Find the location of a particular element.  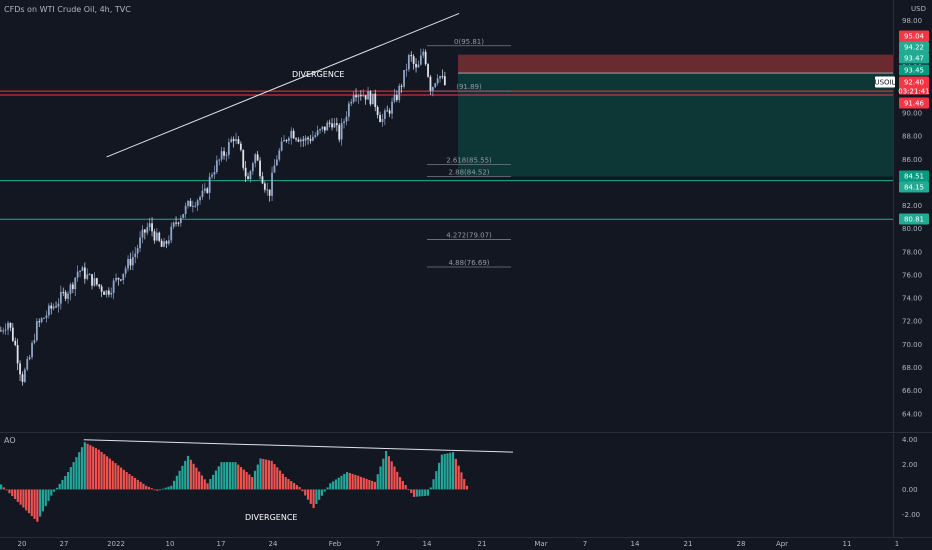

price-tick-label: 98.00 is located at coordinates (912, 21).